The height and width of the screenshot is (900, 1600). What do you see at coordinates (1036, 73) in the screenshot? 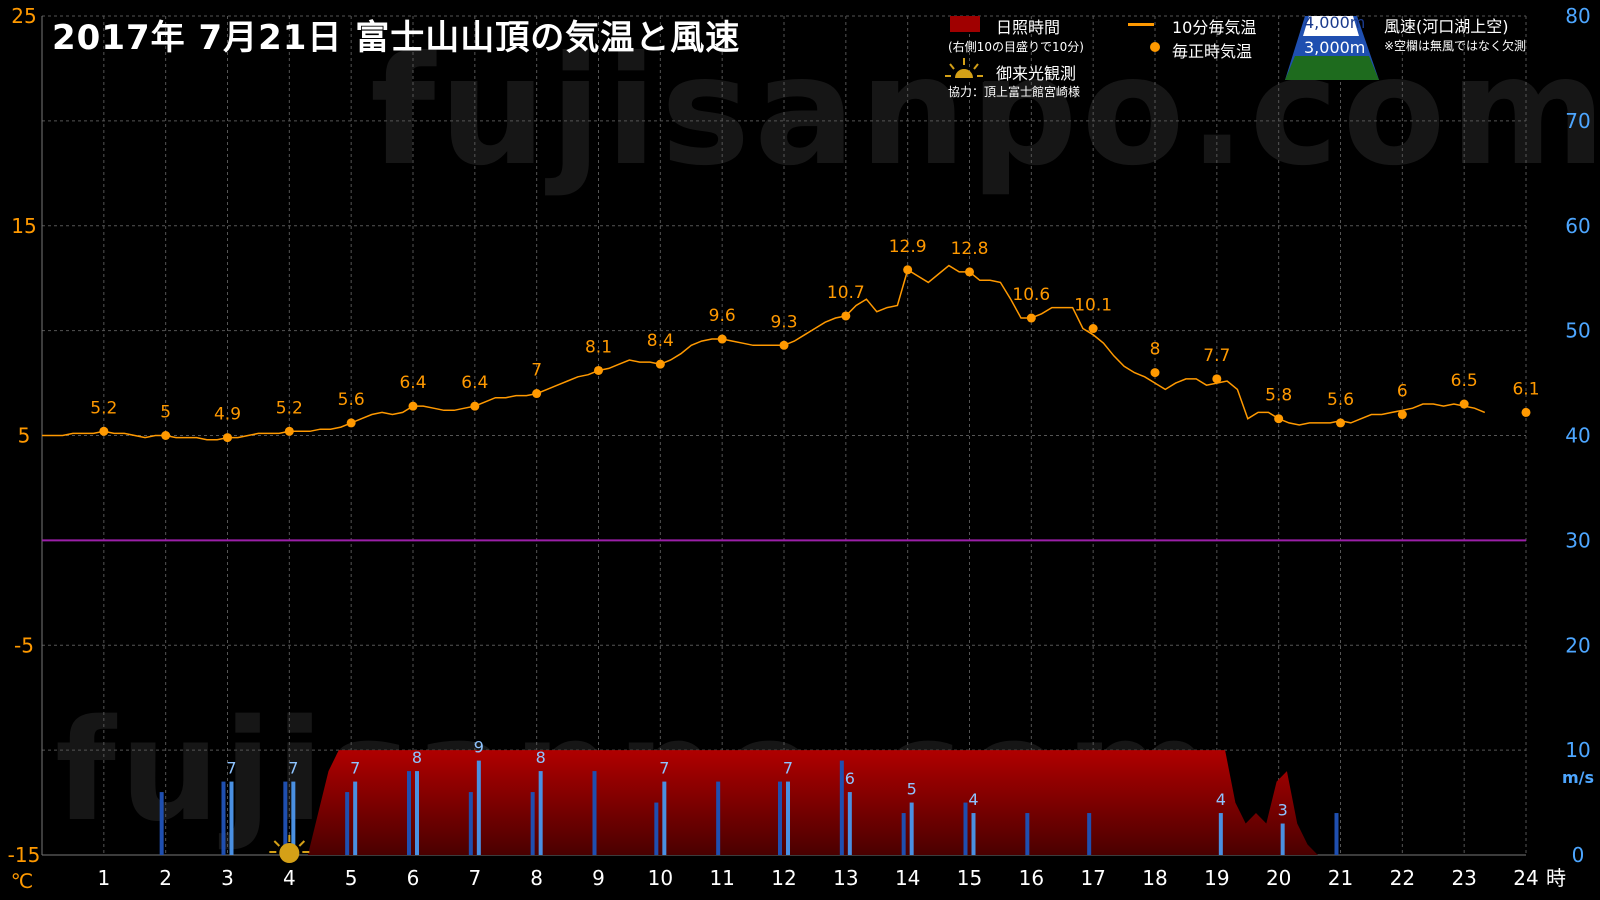
I see `sunrise-legend-label: 御来光観測` at bounding box center [1036, 73].